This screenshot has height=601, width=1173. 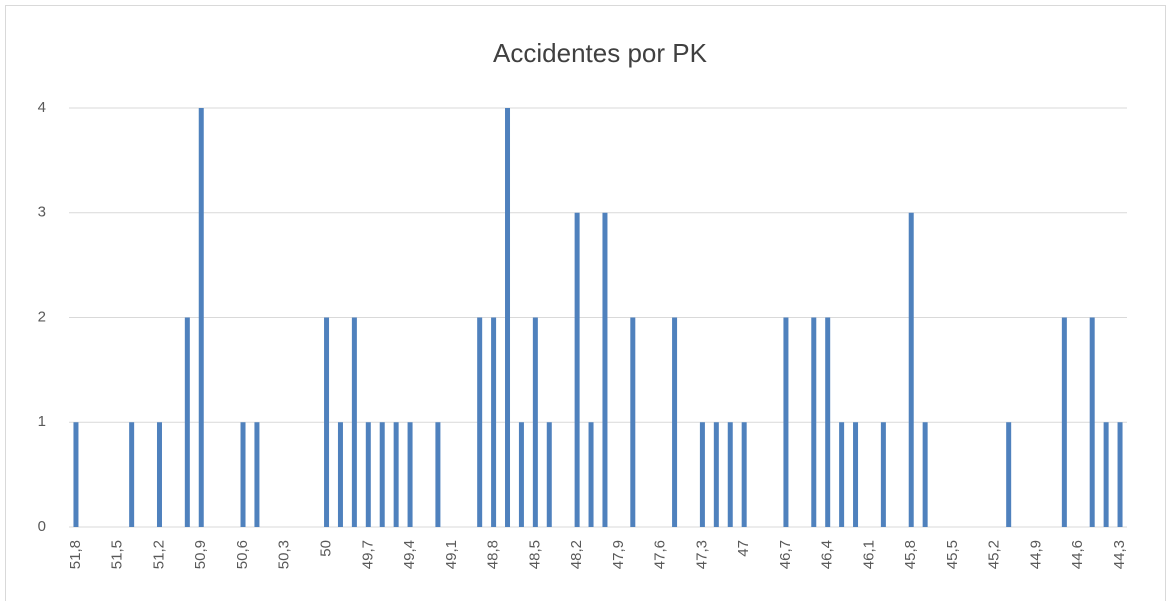 I want to click on x-tick-label: 44,9, so click(x=1035, y=554).